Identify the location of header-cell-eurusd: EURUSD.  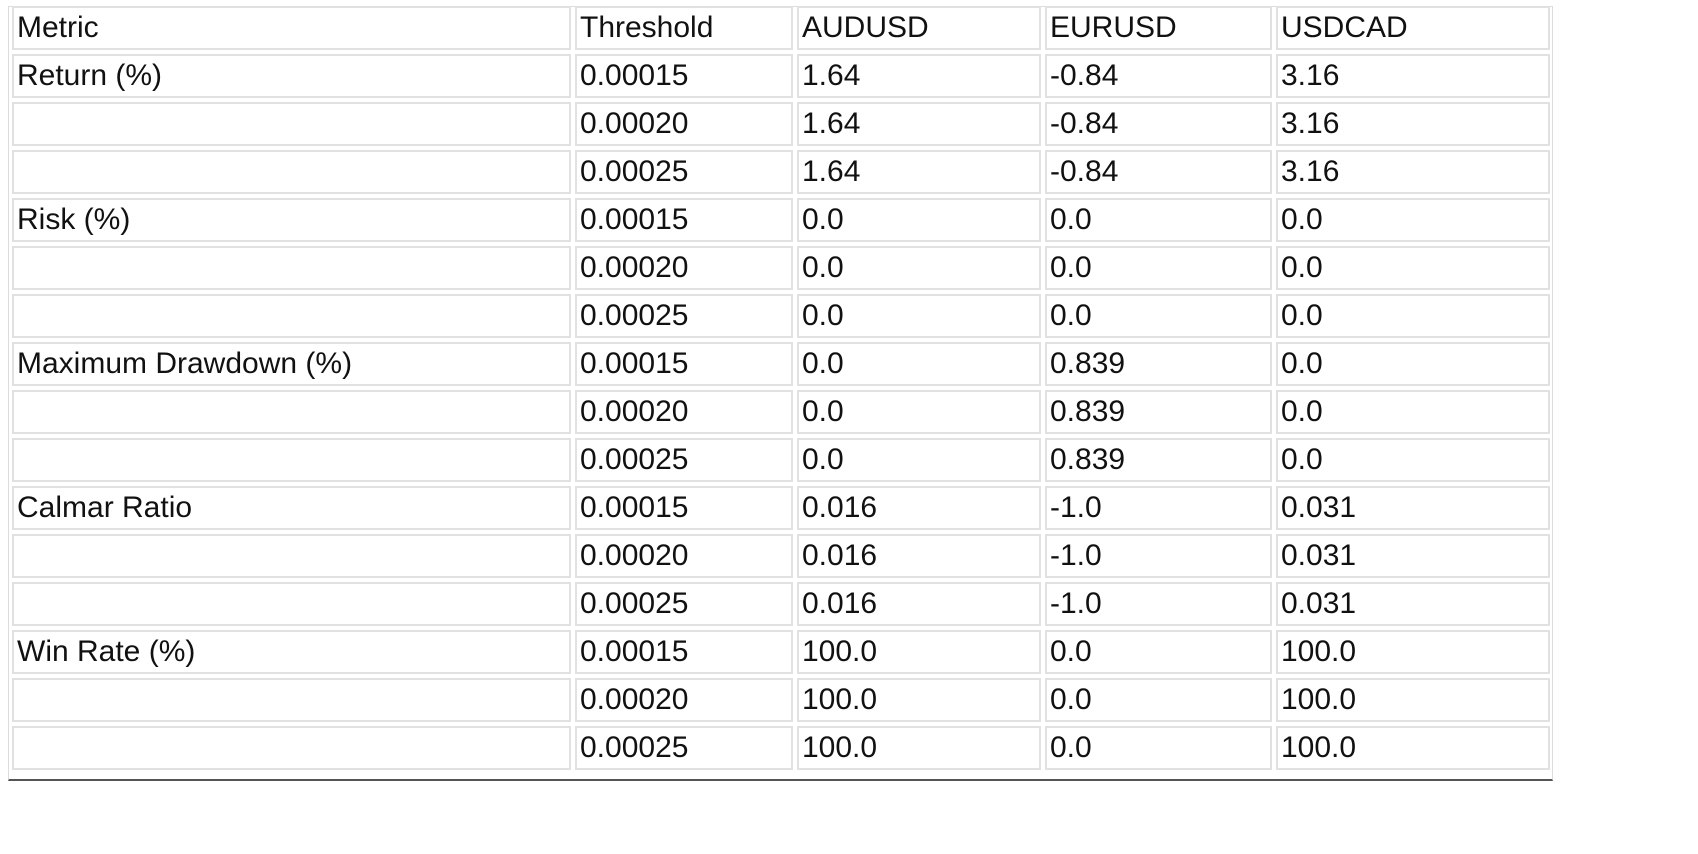
(1158, 28).